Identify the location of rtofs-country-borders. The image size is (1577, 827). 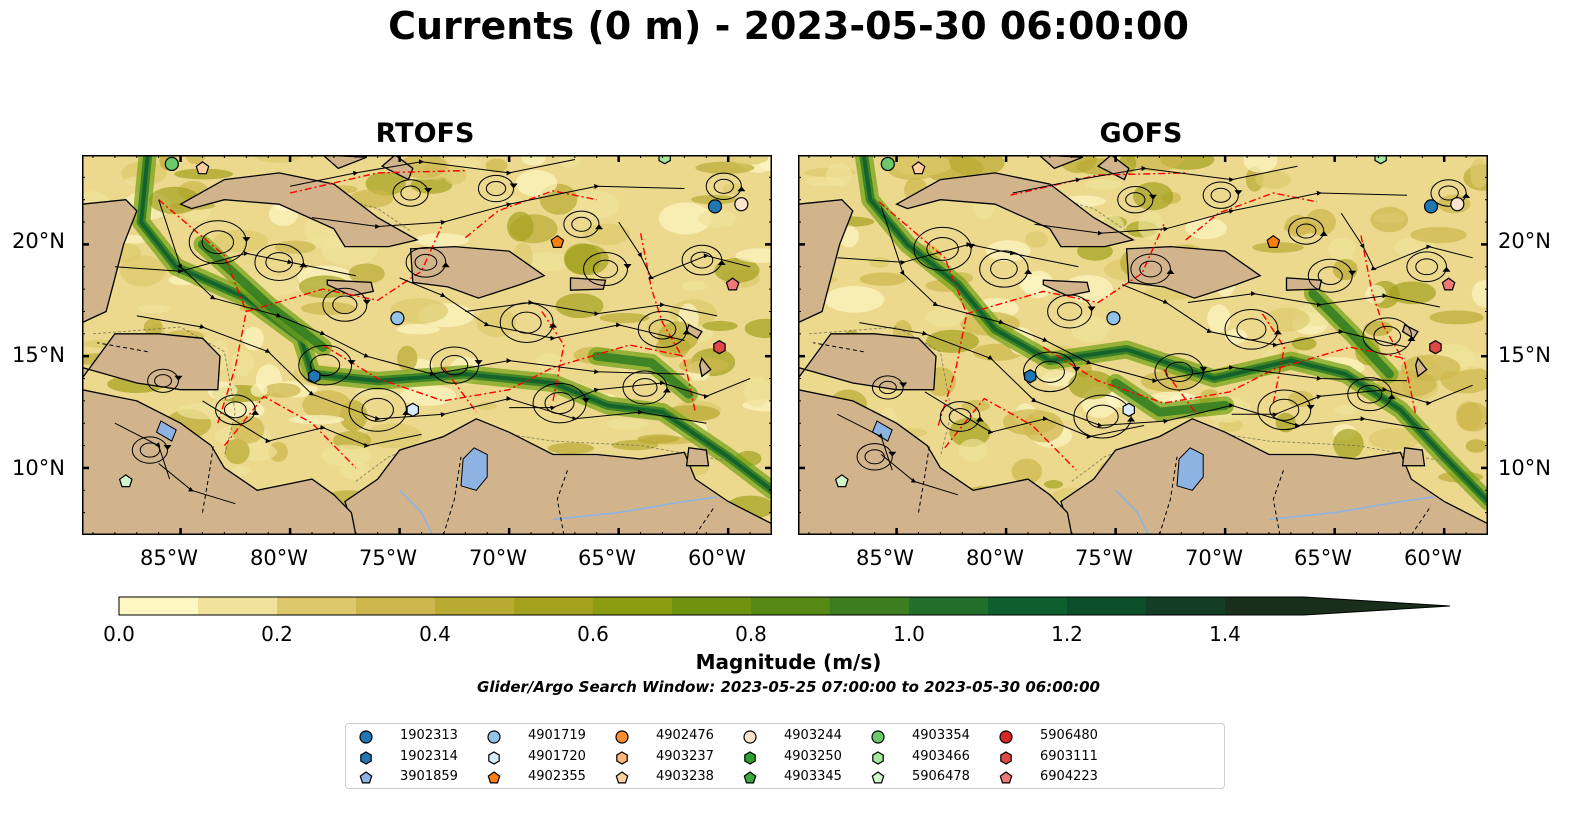
(406, 438).